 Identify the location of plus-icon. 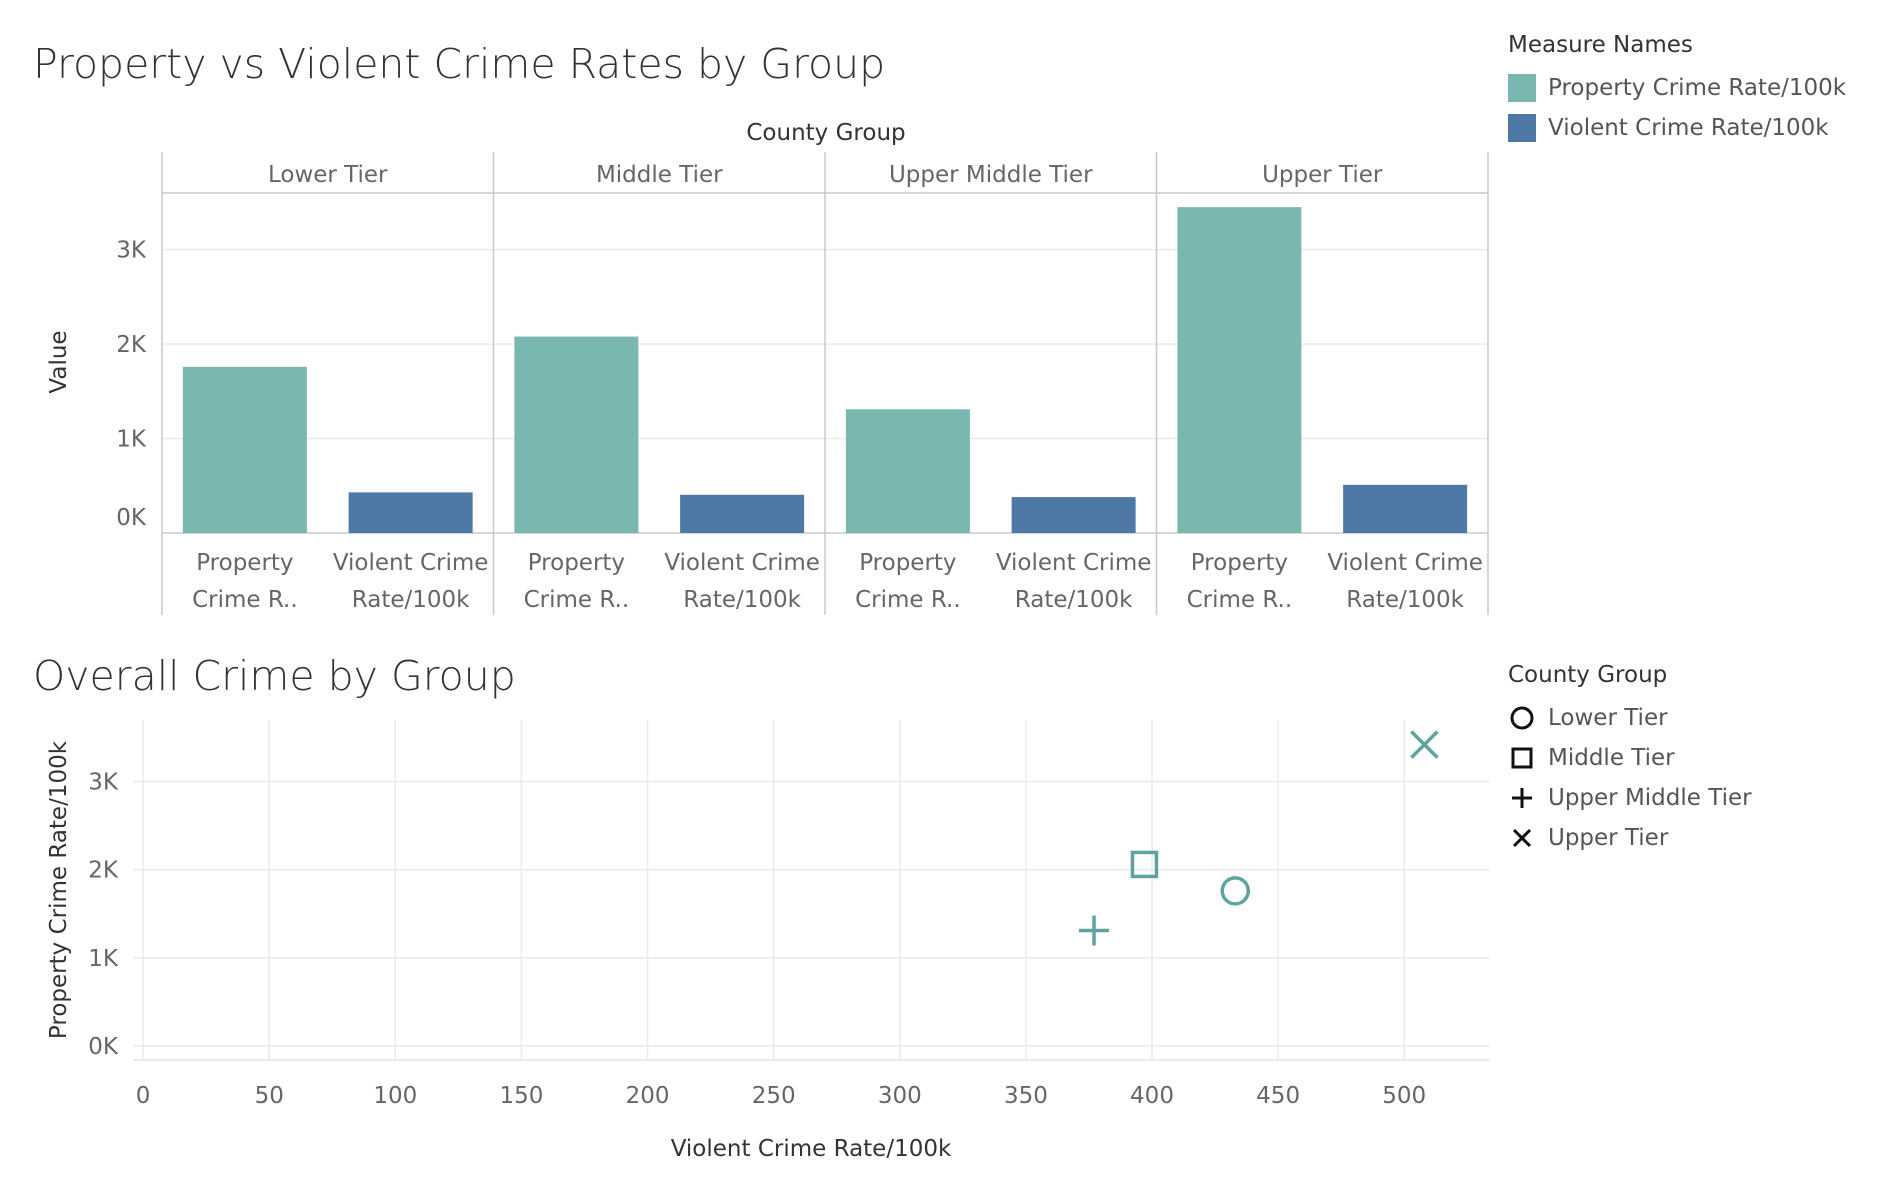
(1522, 798).